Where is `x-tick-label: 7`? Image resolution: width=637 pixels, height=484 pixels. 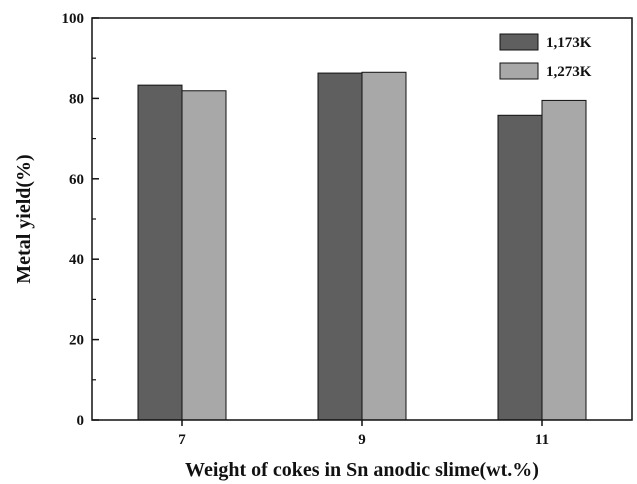
x-tick-label: 7 is located at coordinates (182, 440).